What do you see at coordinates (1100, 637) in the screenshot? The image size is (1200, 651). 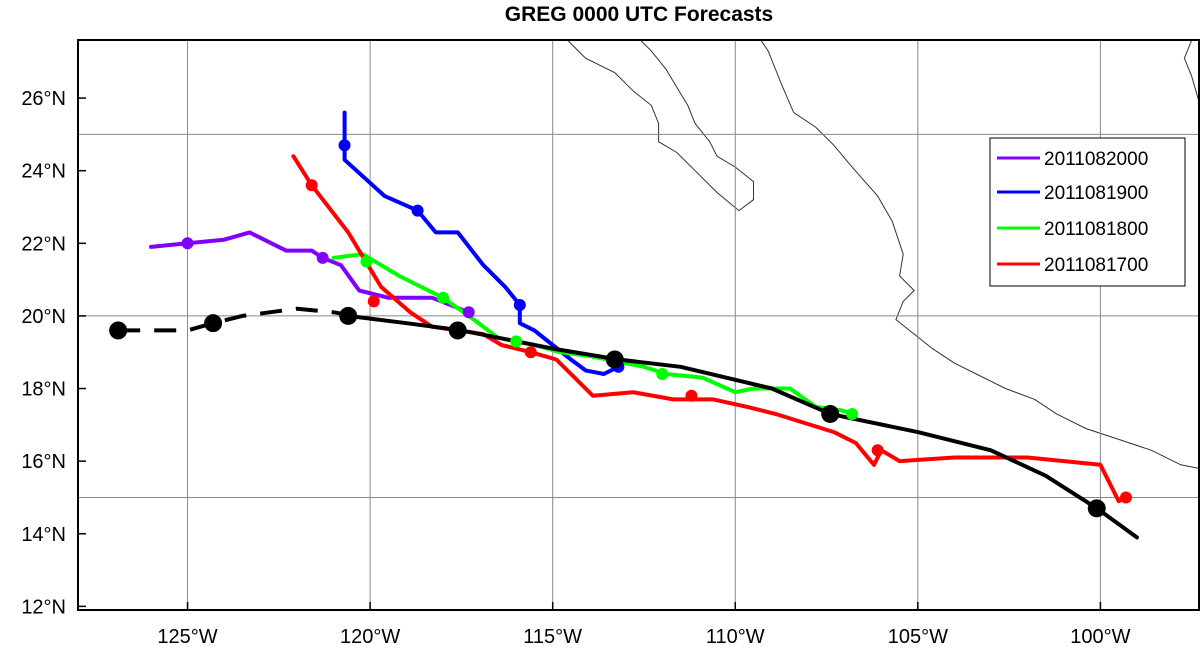 I see `lon-tick-label: 100°W` at bounding box center [1100, 637].